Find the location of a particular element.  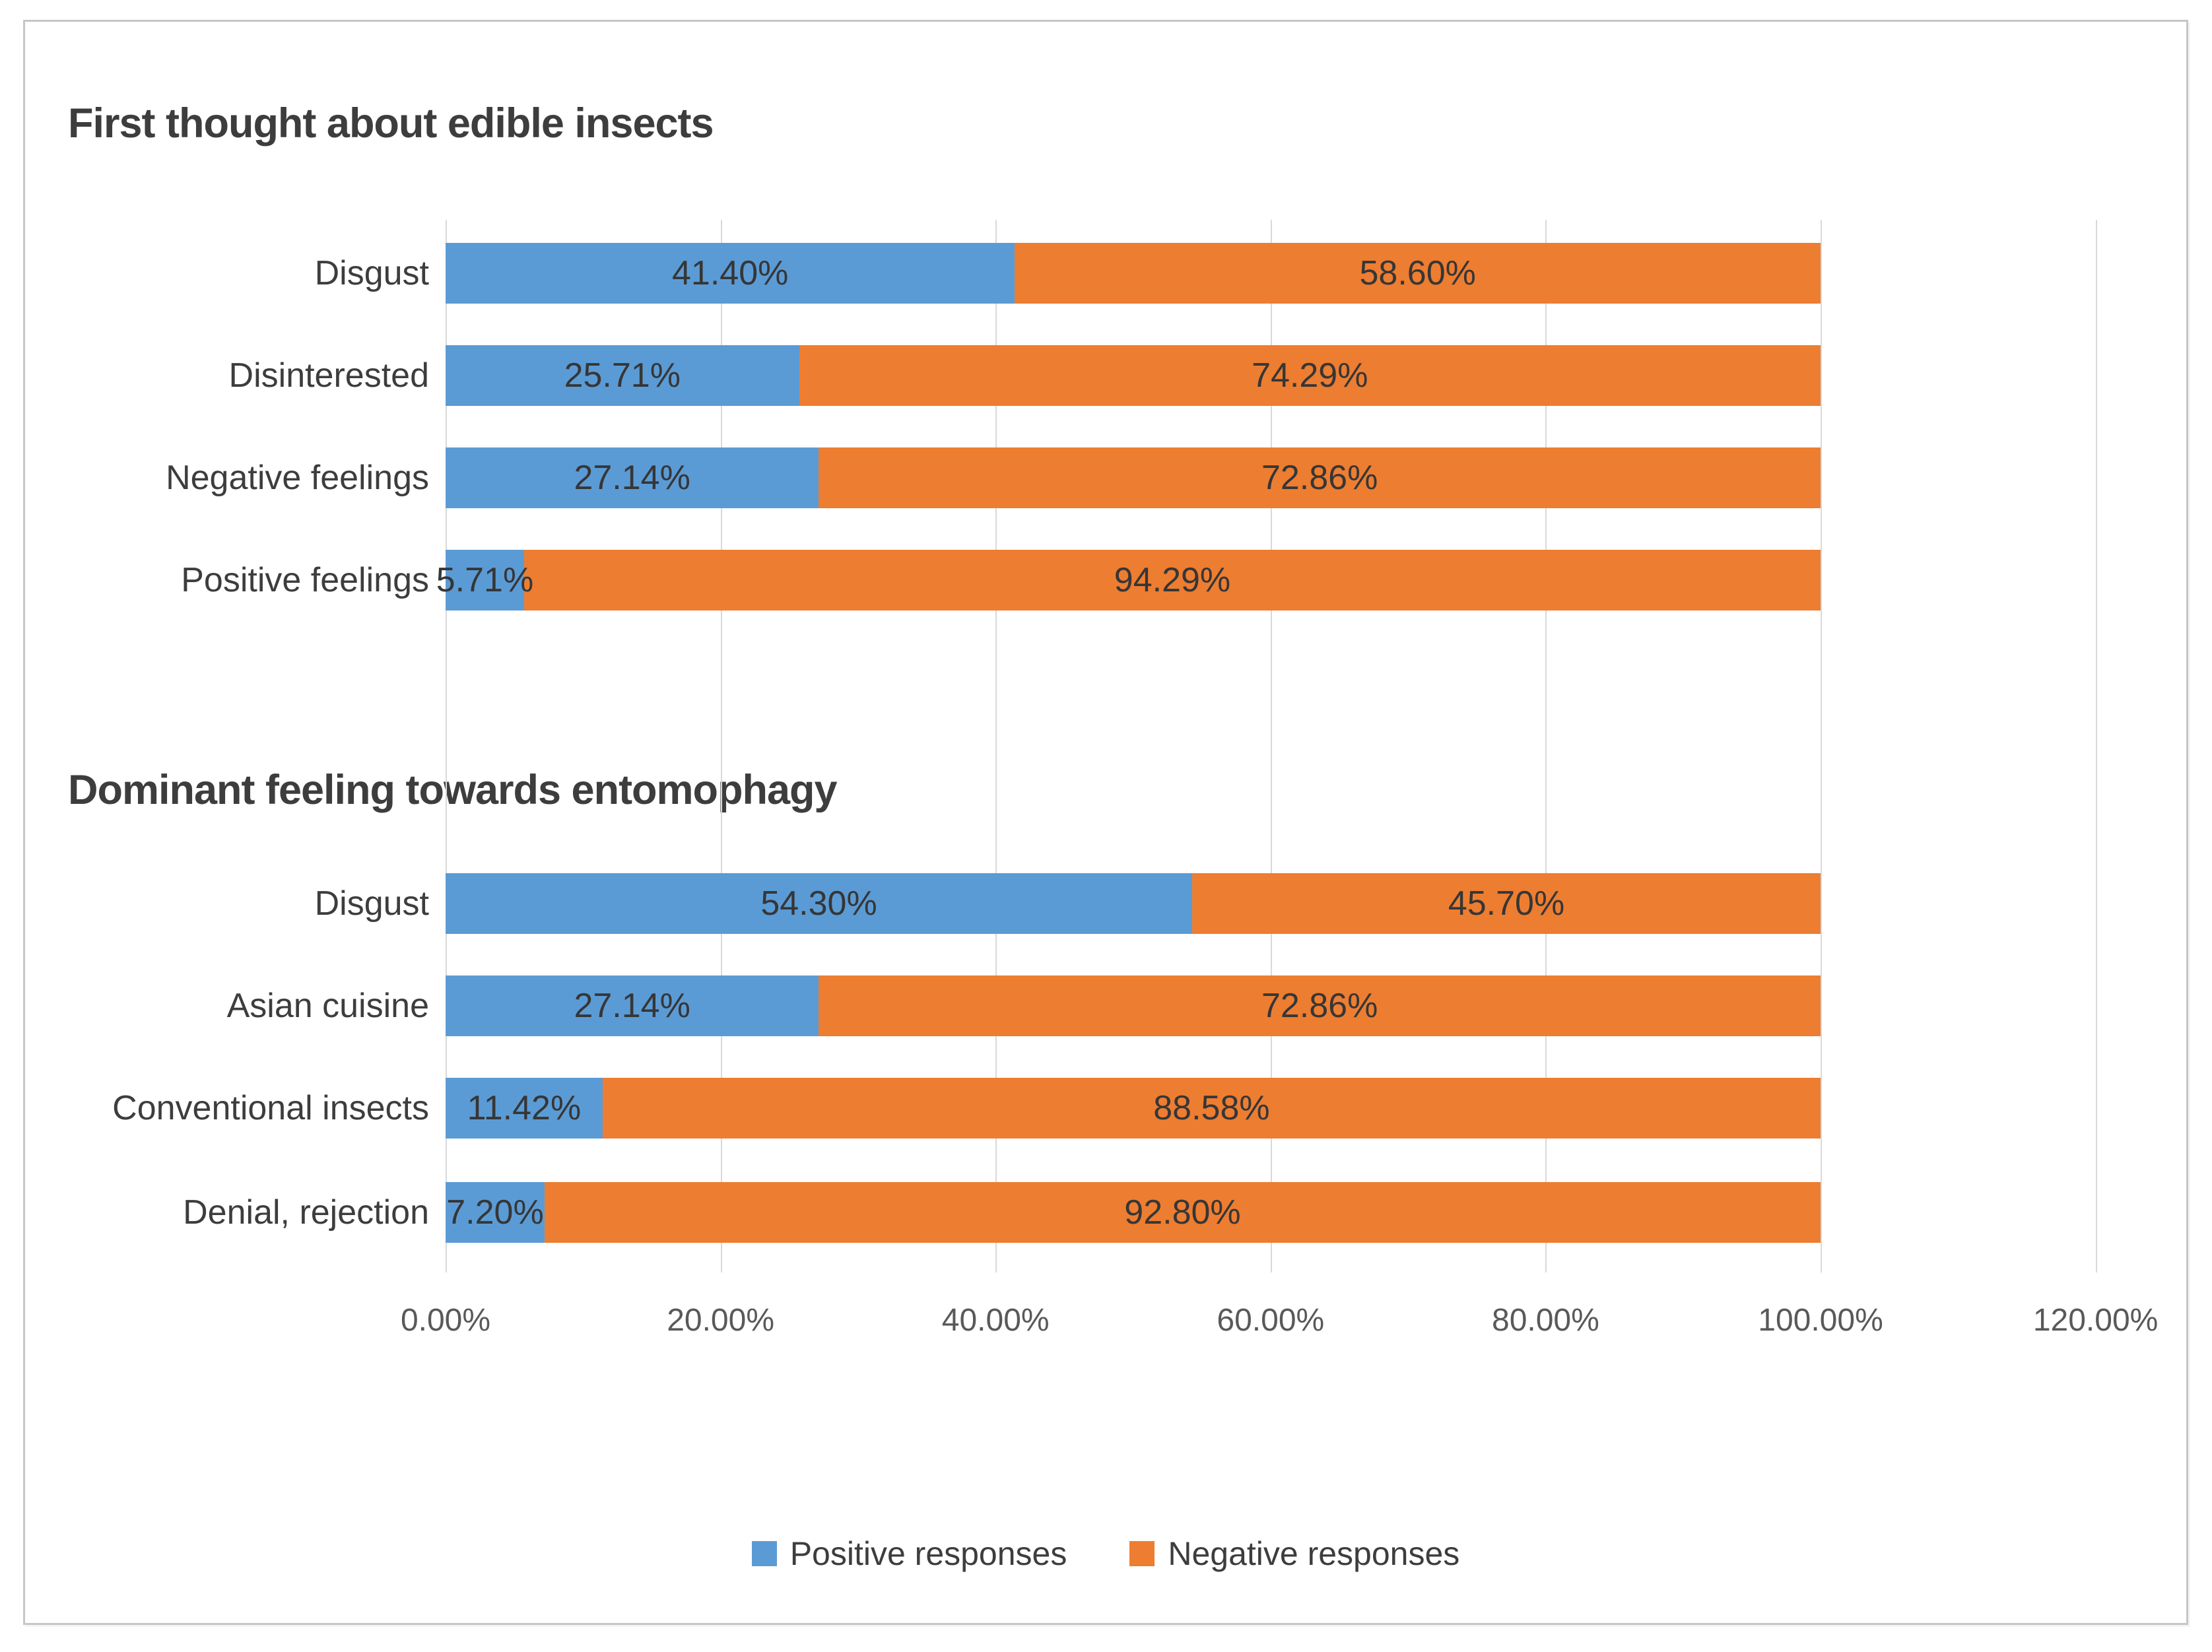

bar-row: Denial, rejection 7.20% 92.80% is located at coordinates (1105, 1212).